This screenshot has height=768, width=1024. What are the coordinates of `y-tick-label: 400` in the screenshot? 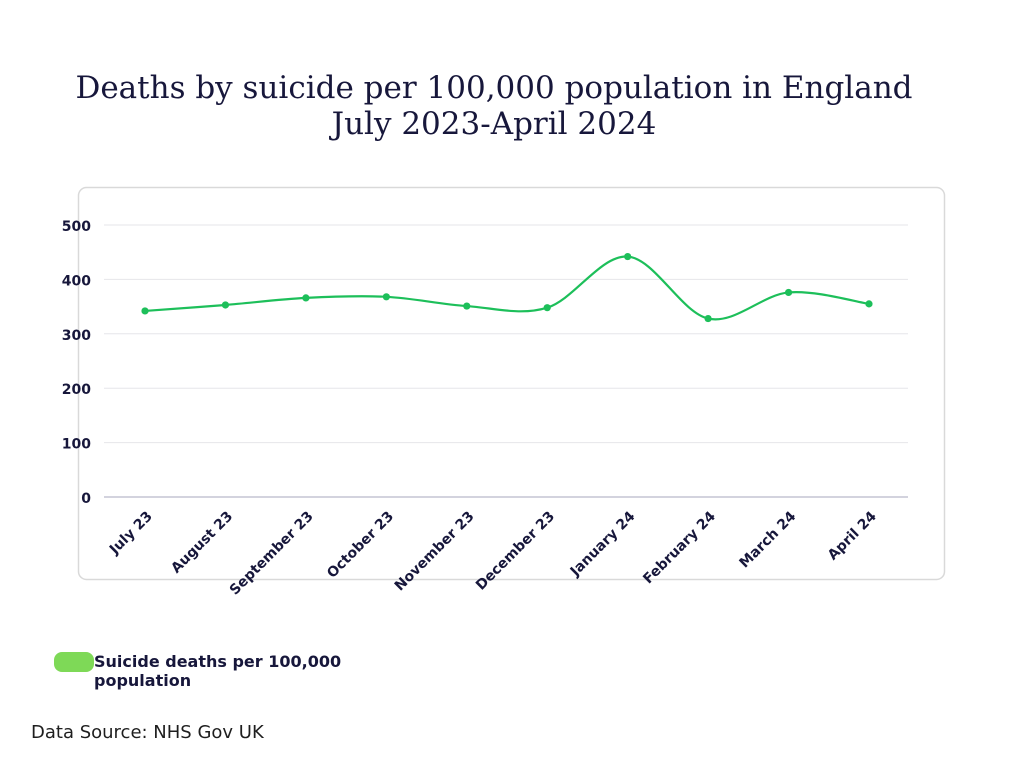 It's located at (76, 281).